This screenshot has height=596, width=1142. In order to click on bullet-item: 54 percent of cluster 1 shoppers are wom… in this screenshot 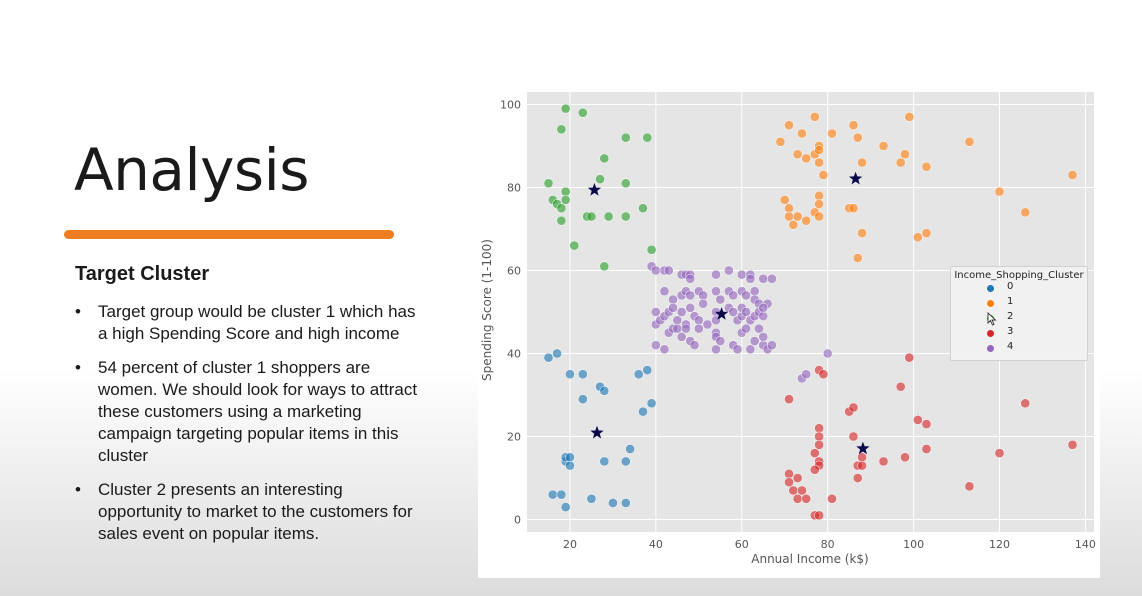, I will do `click(247, 412)`.